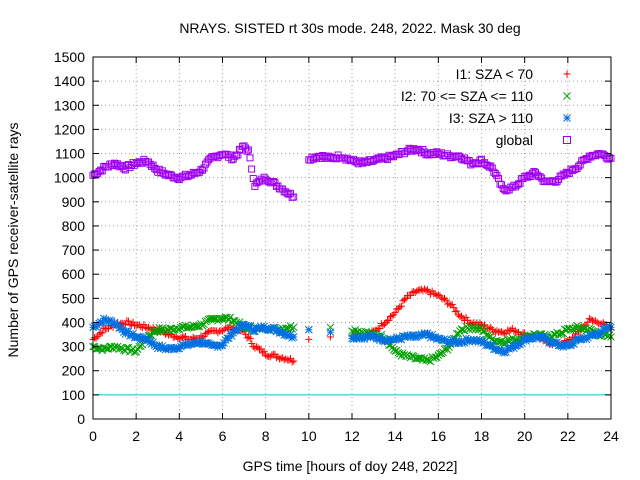  Describe the element at coordinates (568, 436) in the screenshot. I see `x-tick-label: 22` at that location.